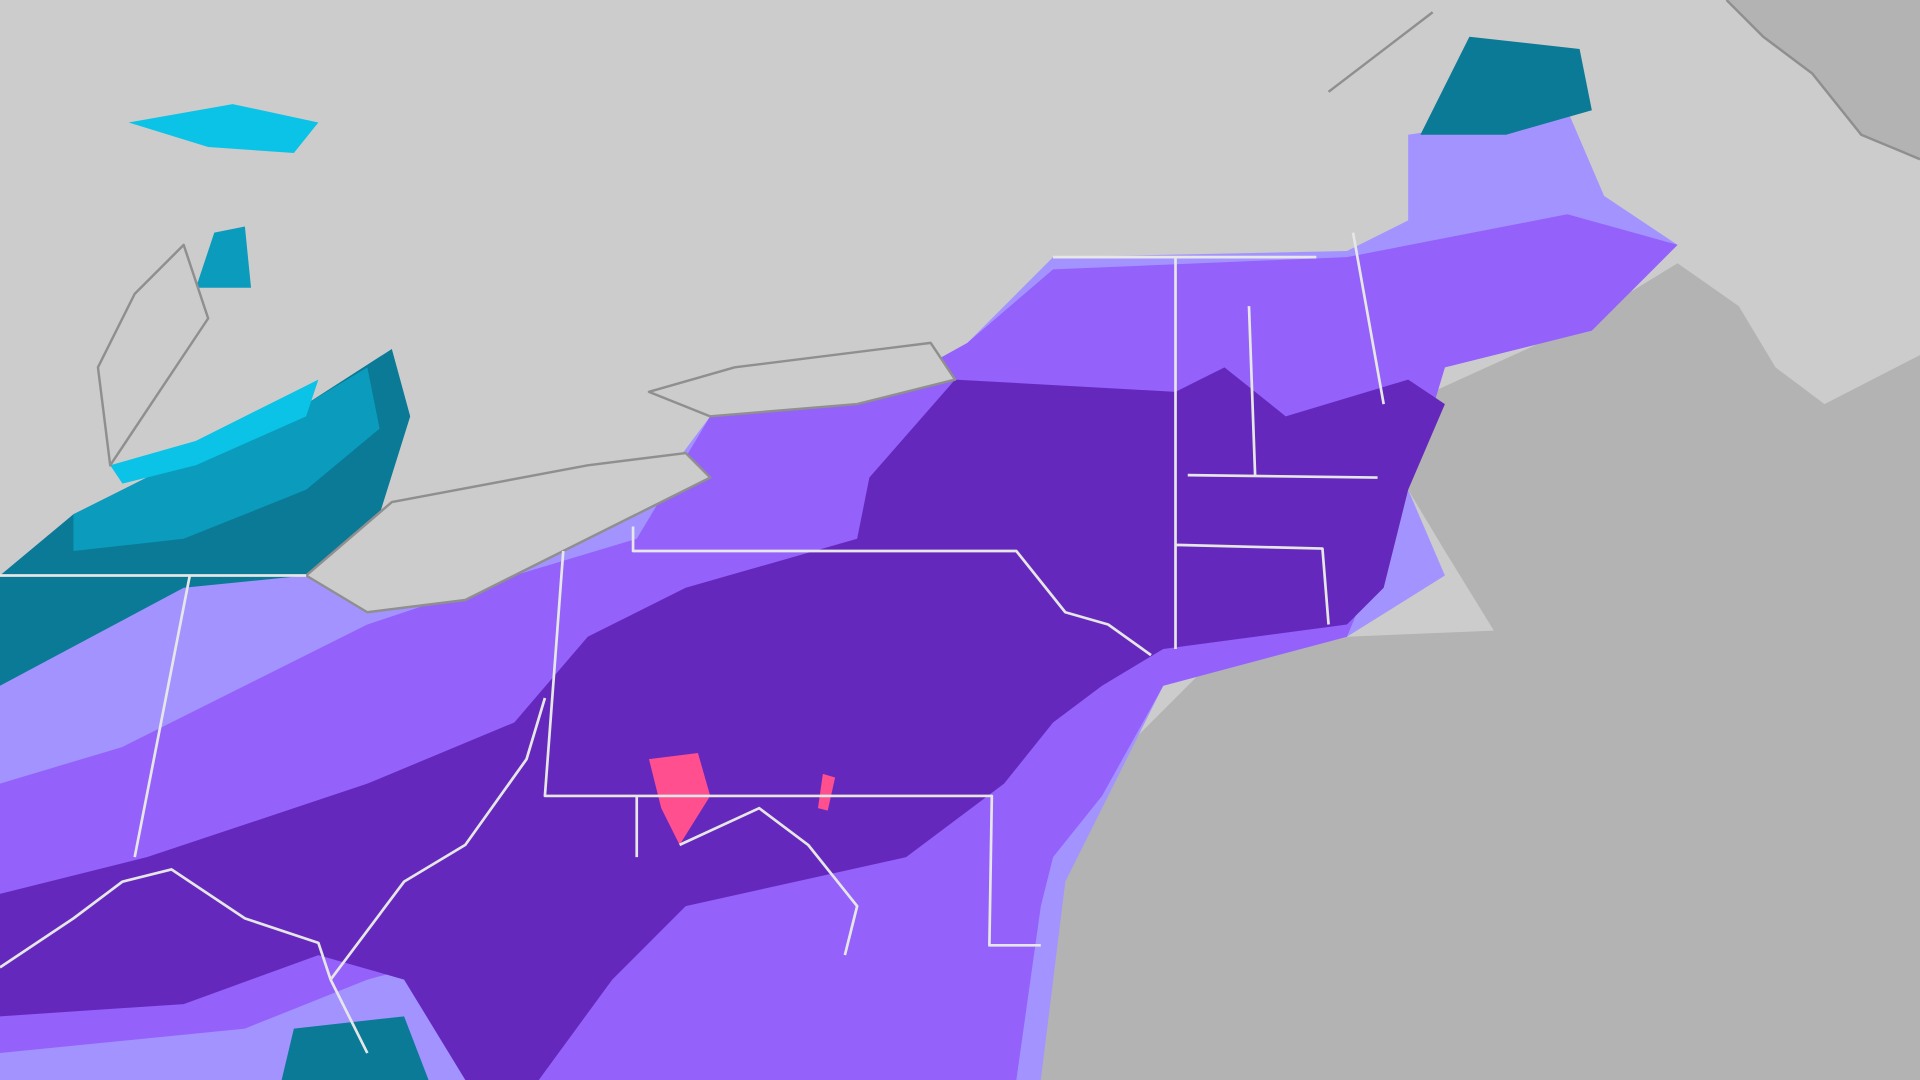 Image resolution: width=1920 pixels, height=1080 pixels. What do you see at coordinates (153, 355) in the screenshot?
I see `lake-michigan` at bounding box center [153, 355].